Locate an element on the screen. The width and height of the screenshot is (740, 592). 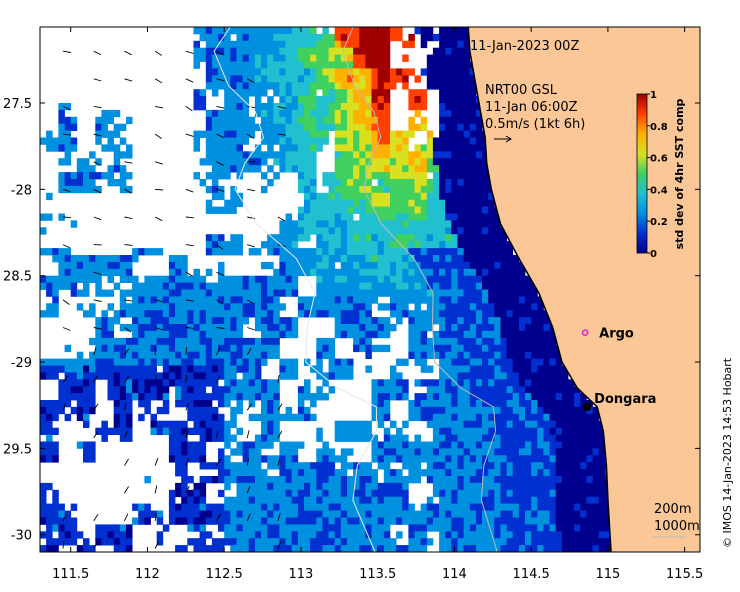
wind-arrow is located at coordinates (281, 134).